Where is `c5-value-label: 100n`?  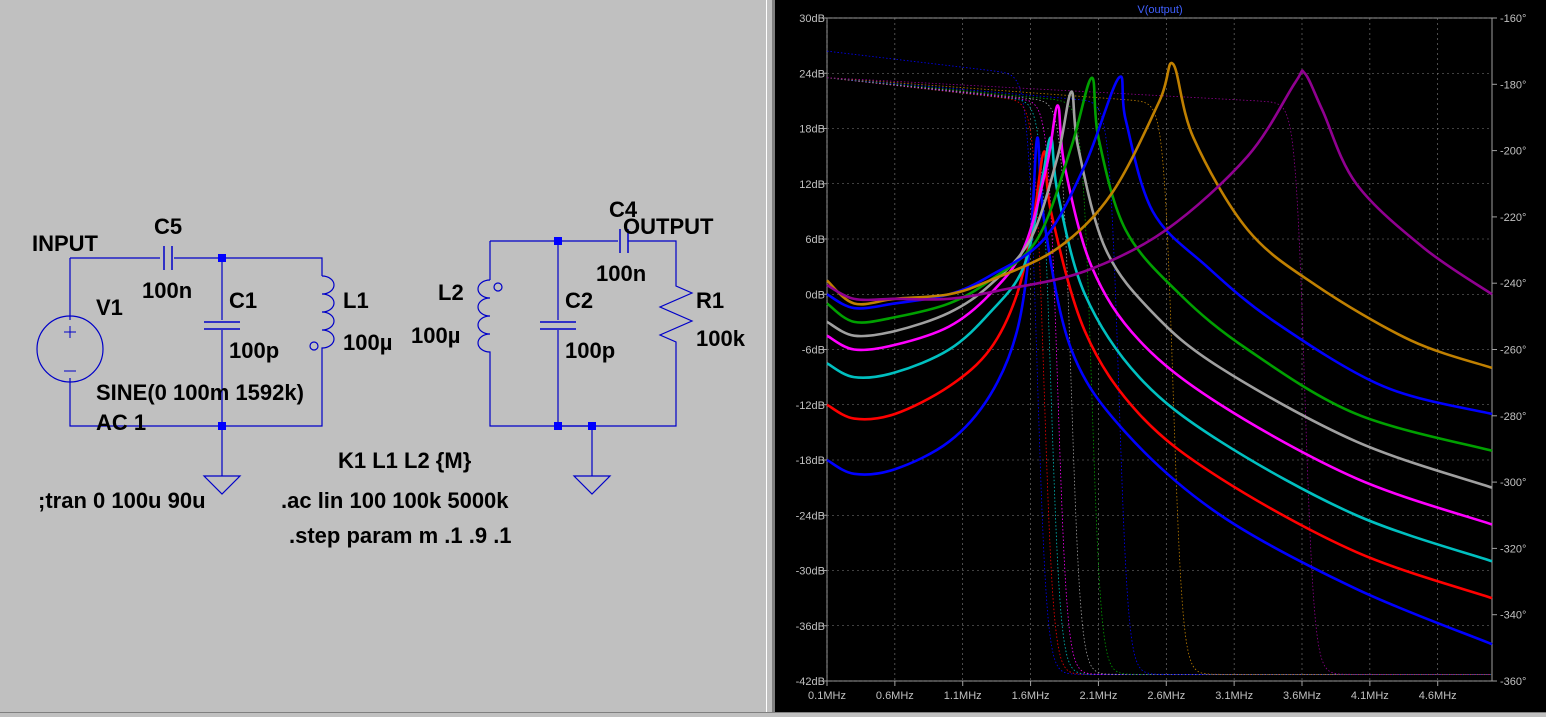 c5-value-label: 100n is located at coordinates (167, 290).